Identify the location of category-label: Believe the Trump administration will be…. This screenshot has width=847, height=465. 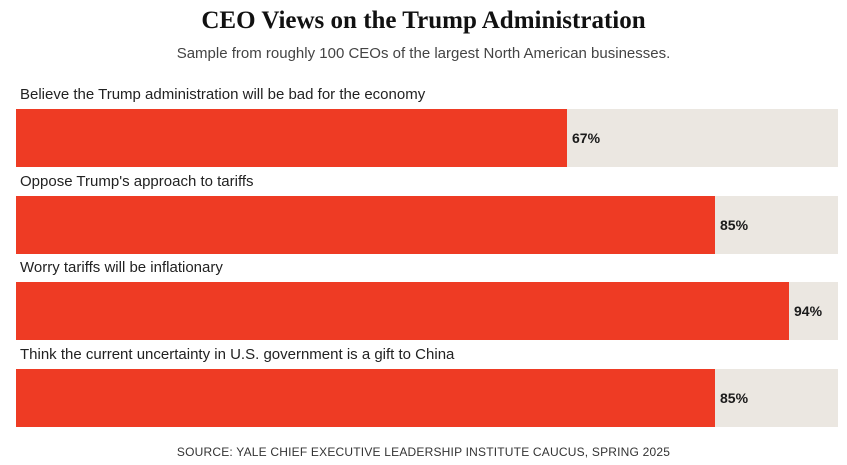
(223, 94).